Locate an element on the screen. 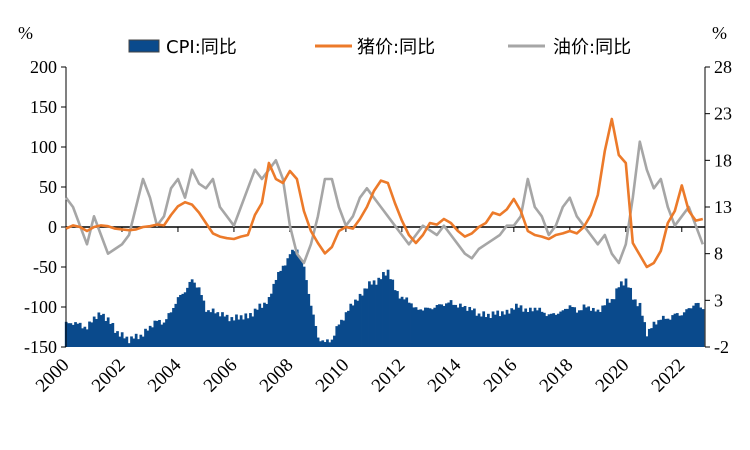 The height and width of the screenshot is (450, 750). x-tick-label: 2006 is located at coordinates (221, 376).